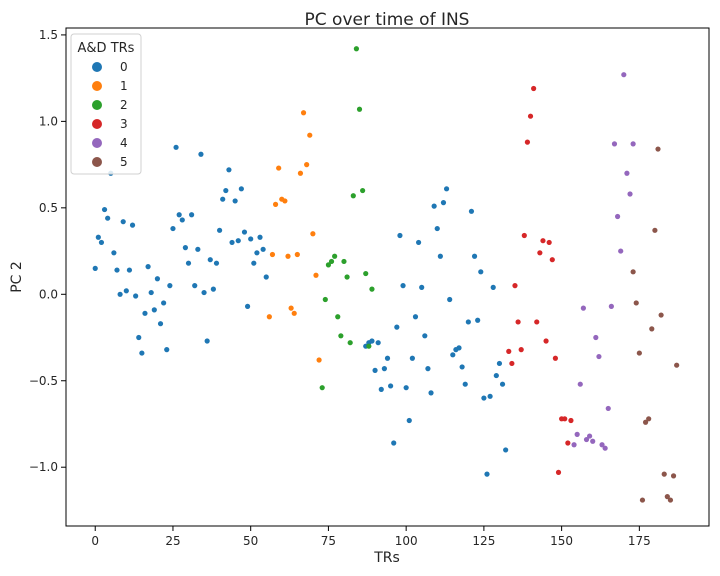 This screenshot has height=576, width=720. I want to click on legend-box, so click(106, 104).